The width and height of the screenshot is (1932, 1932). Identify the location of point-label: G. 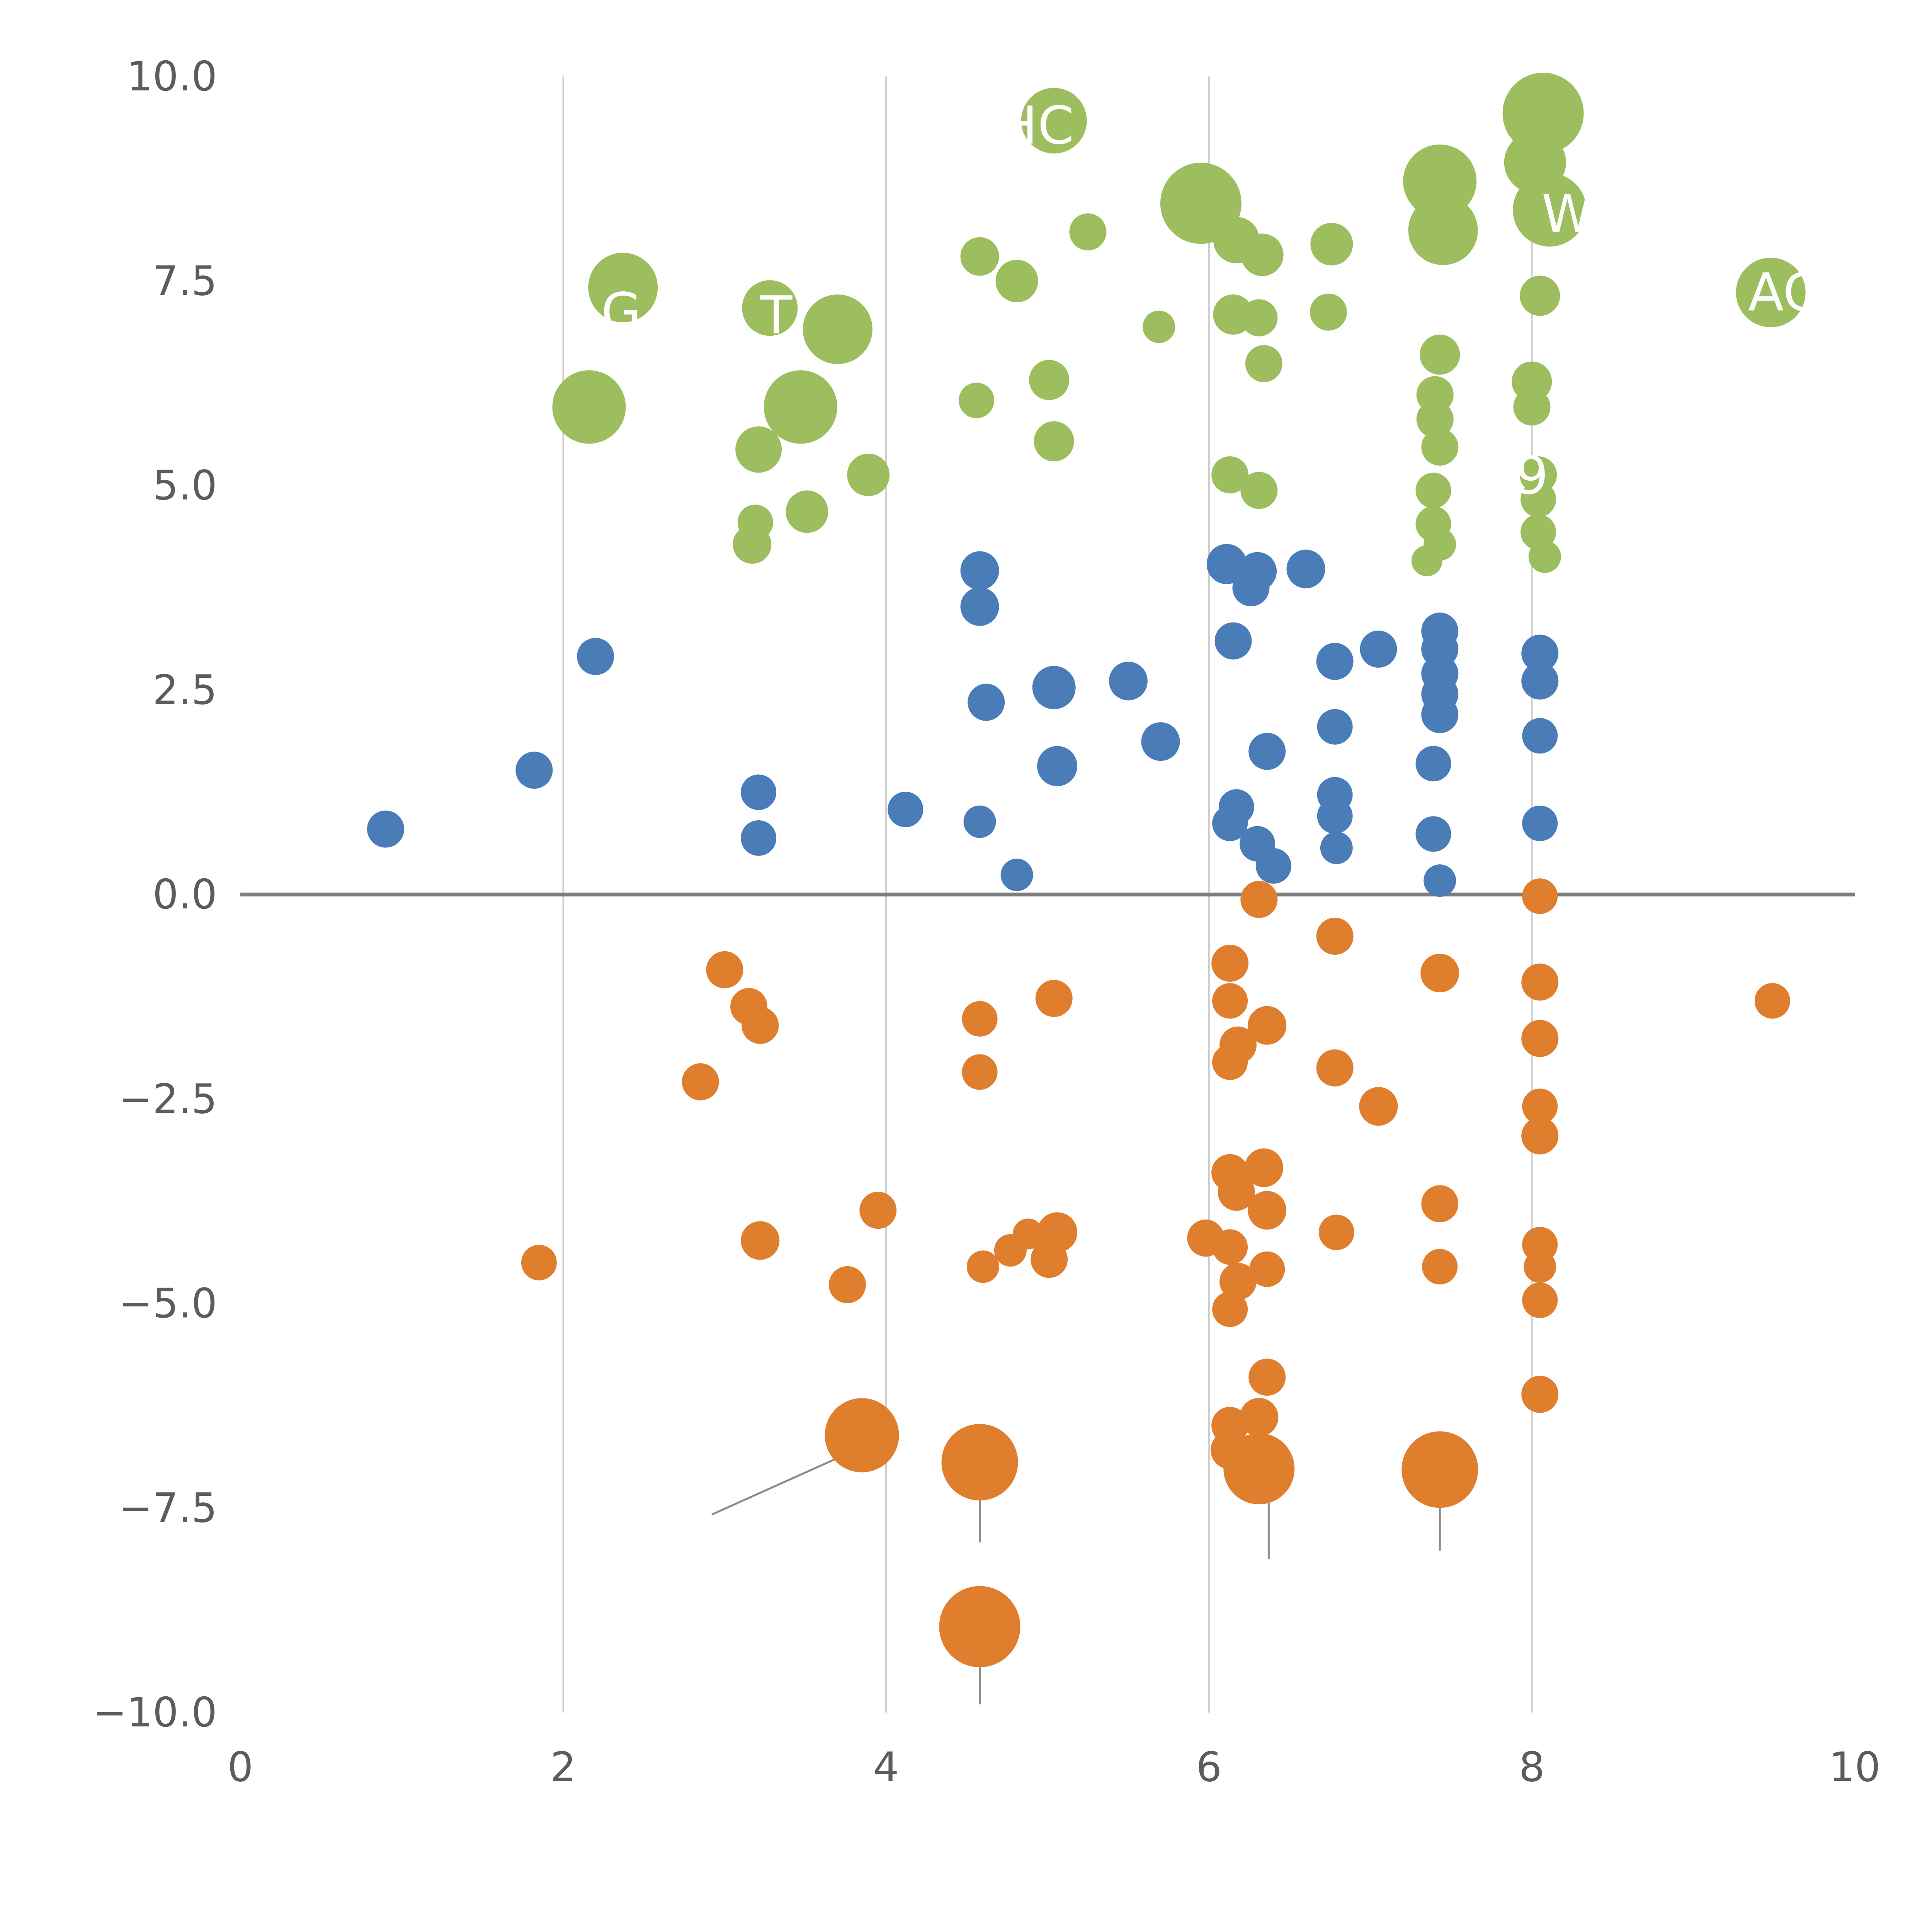
(621, 312).